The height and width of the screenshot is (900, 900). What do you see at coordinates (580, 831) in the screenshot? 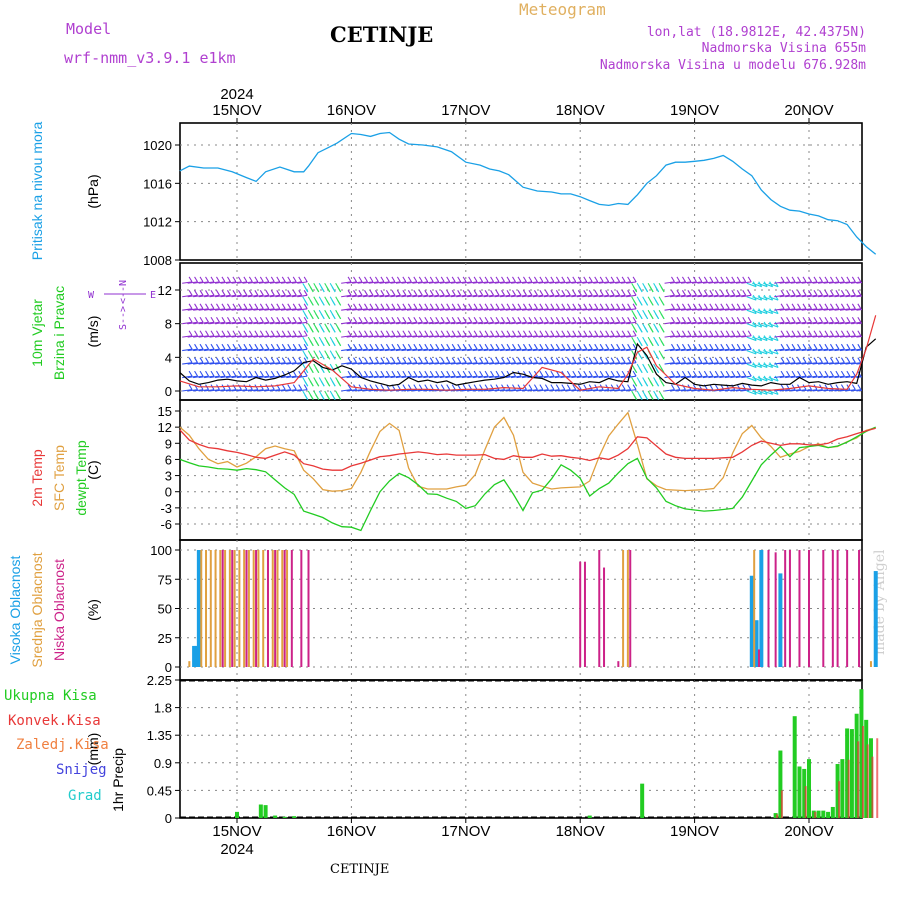
I see `bottom-day-label: 18NOV` at bounding box center [580, 831].